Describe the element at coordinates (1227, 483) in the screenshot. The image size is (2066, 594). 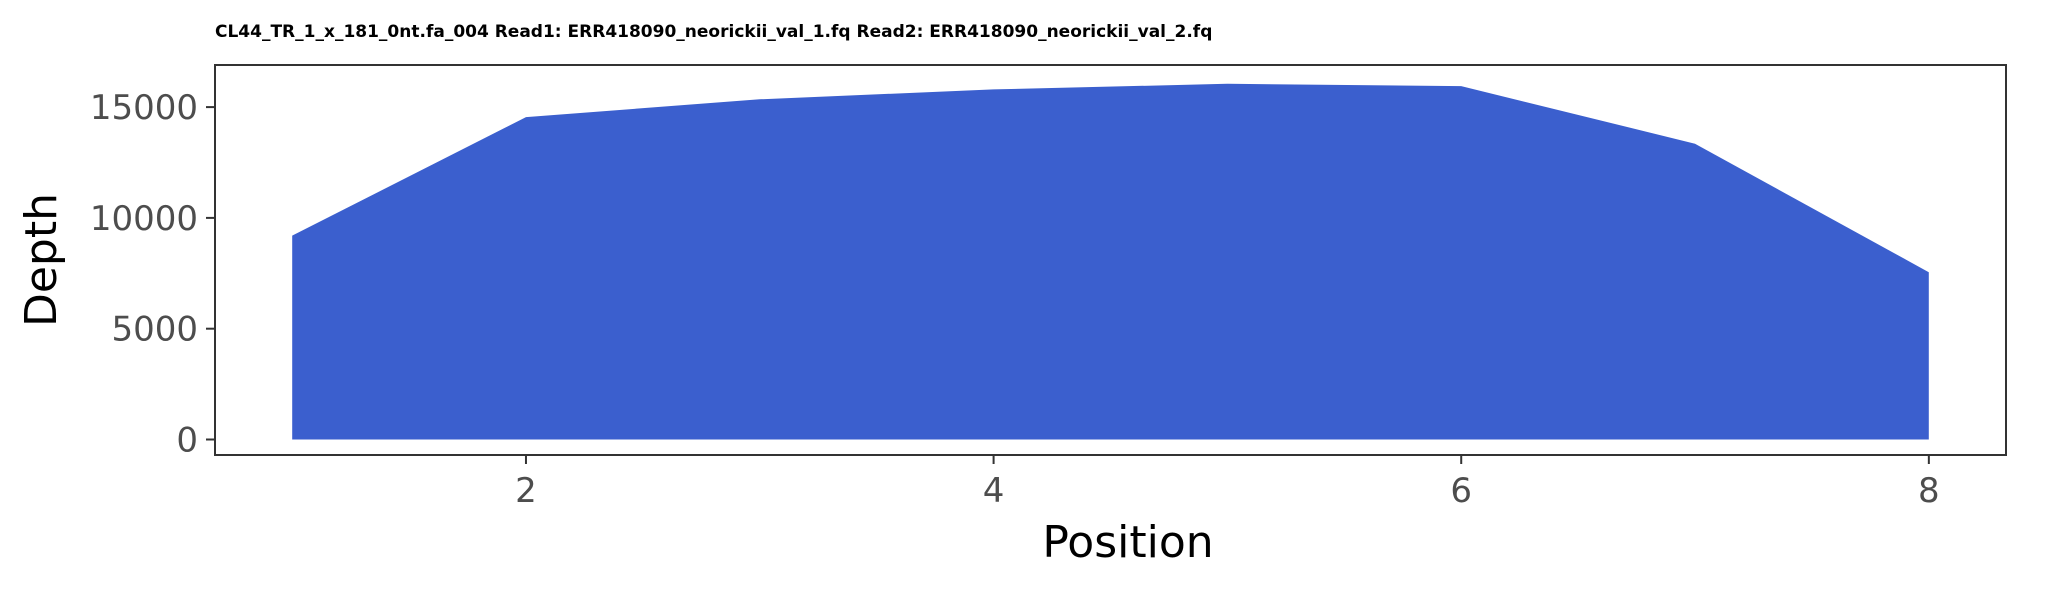
I see `x-axis: 2 4 6 8` at that location.